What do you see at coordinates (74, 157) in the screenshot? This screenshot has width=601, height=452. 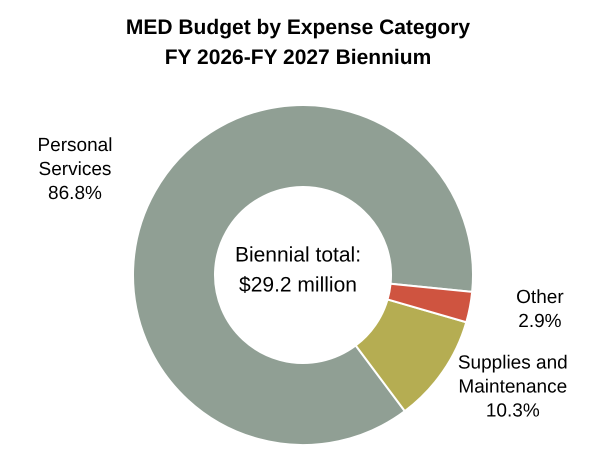 I see `slice-label: Personal Services` at bounding box center [74, 157].